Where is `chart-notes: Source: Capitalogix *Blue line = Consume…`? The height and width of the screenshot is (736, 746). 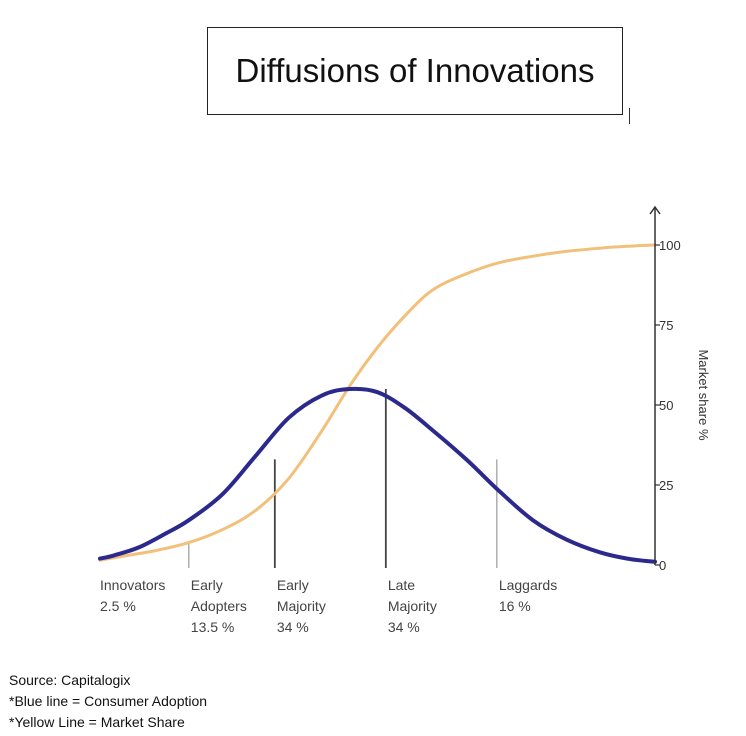
chart-notes: Source: Capitalogix *Blue line = Consume… is located at coordinates (108, 701).